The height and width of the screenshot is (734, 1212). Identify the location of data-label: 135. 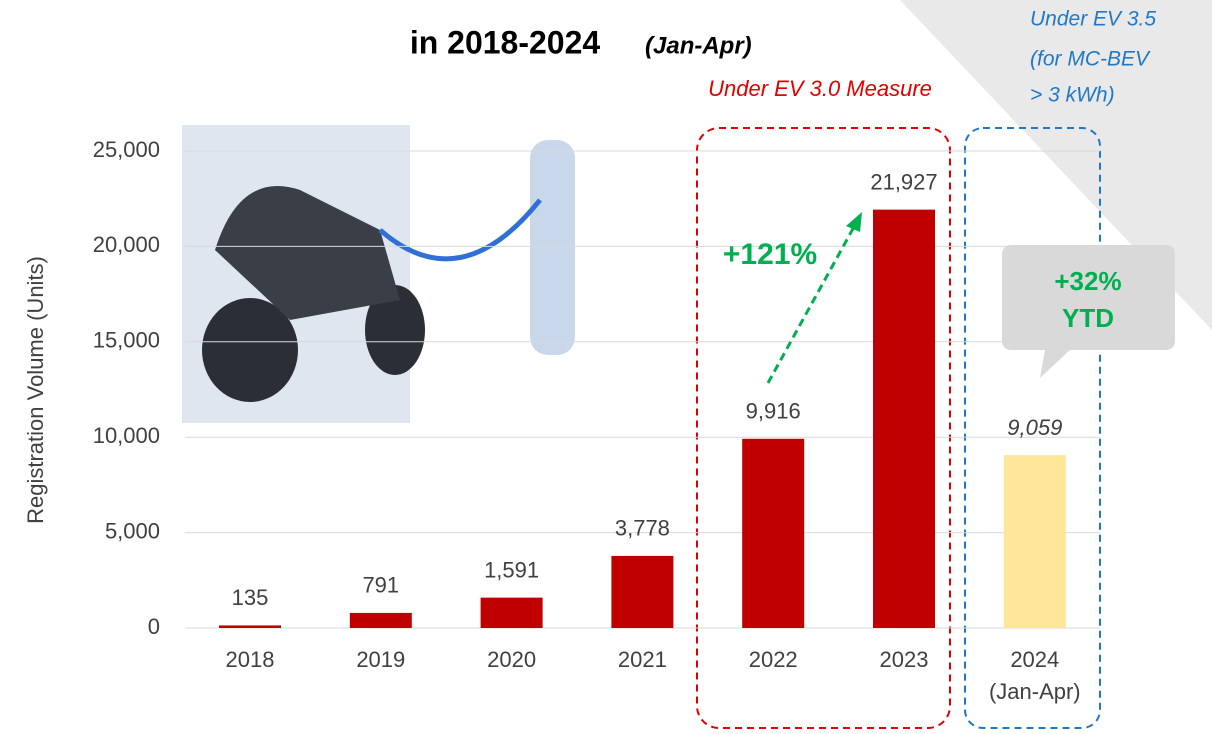
(250, 597).